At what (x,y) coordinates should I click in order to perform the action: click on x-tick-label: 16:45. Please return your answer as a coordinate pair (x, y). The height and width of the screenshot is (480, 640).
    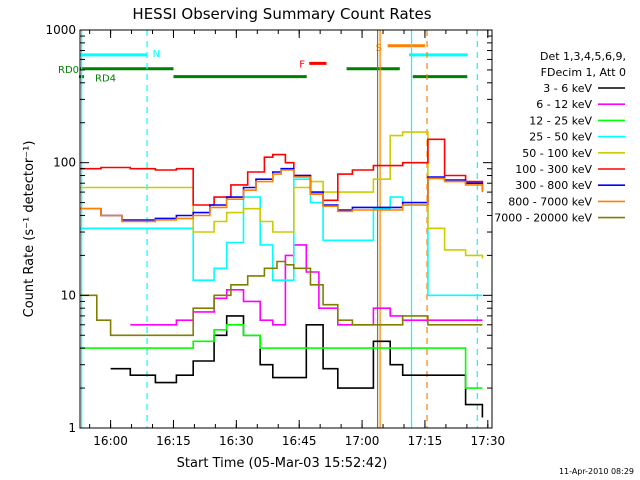
    Looking at the image, I should click on (299, 441).